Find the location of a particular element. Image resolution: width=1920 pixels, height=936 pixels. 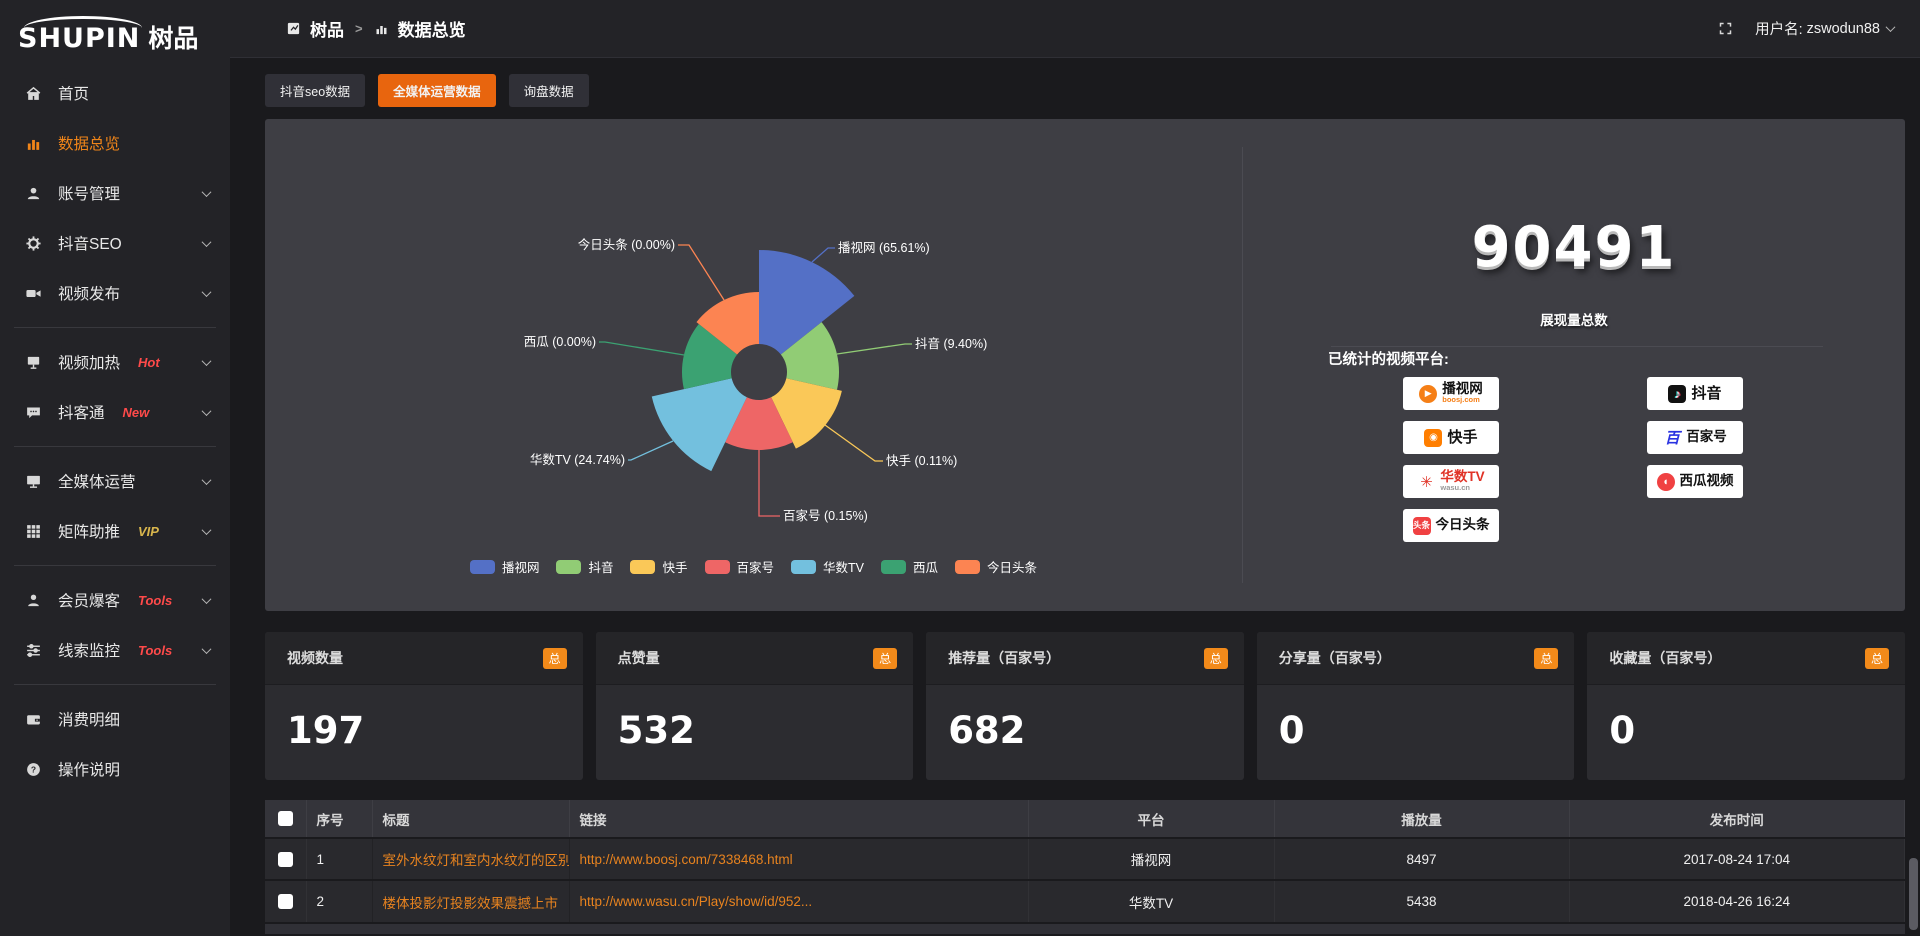

username: zswodun88 is located at coordinates (1843, 28).